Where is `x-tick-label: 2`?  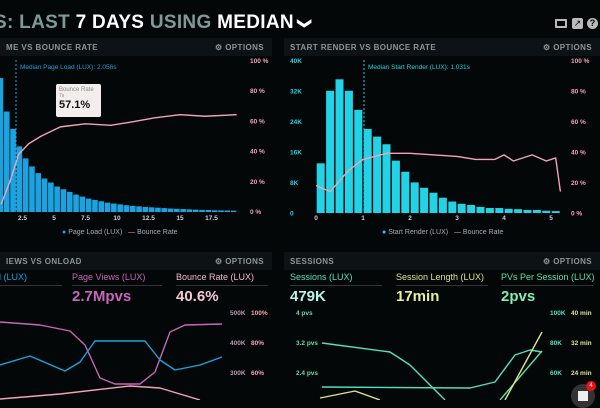
x-tick-label: 2 is located at coordinates (410, 218).